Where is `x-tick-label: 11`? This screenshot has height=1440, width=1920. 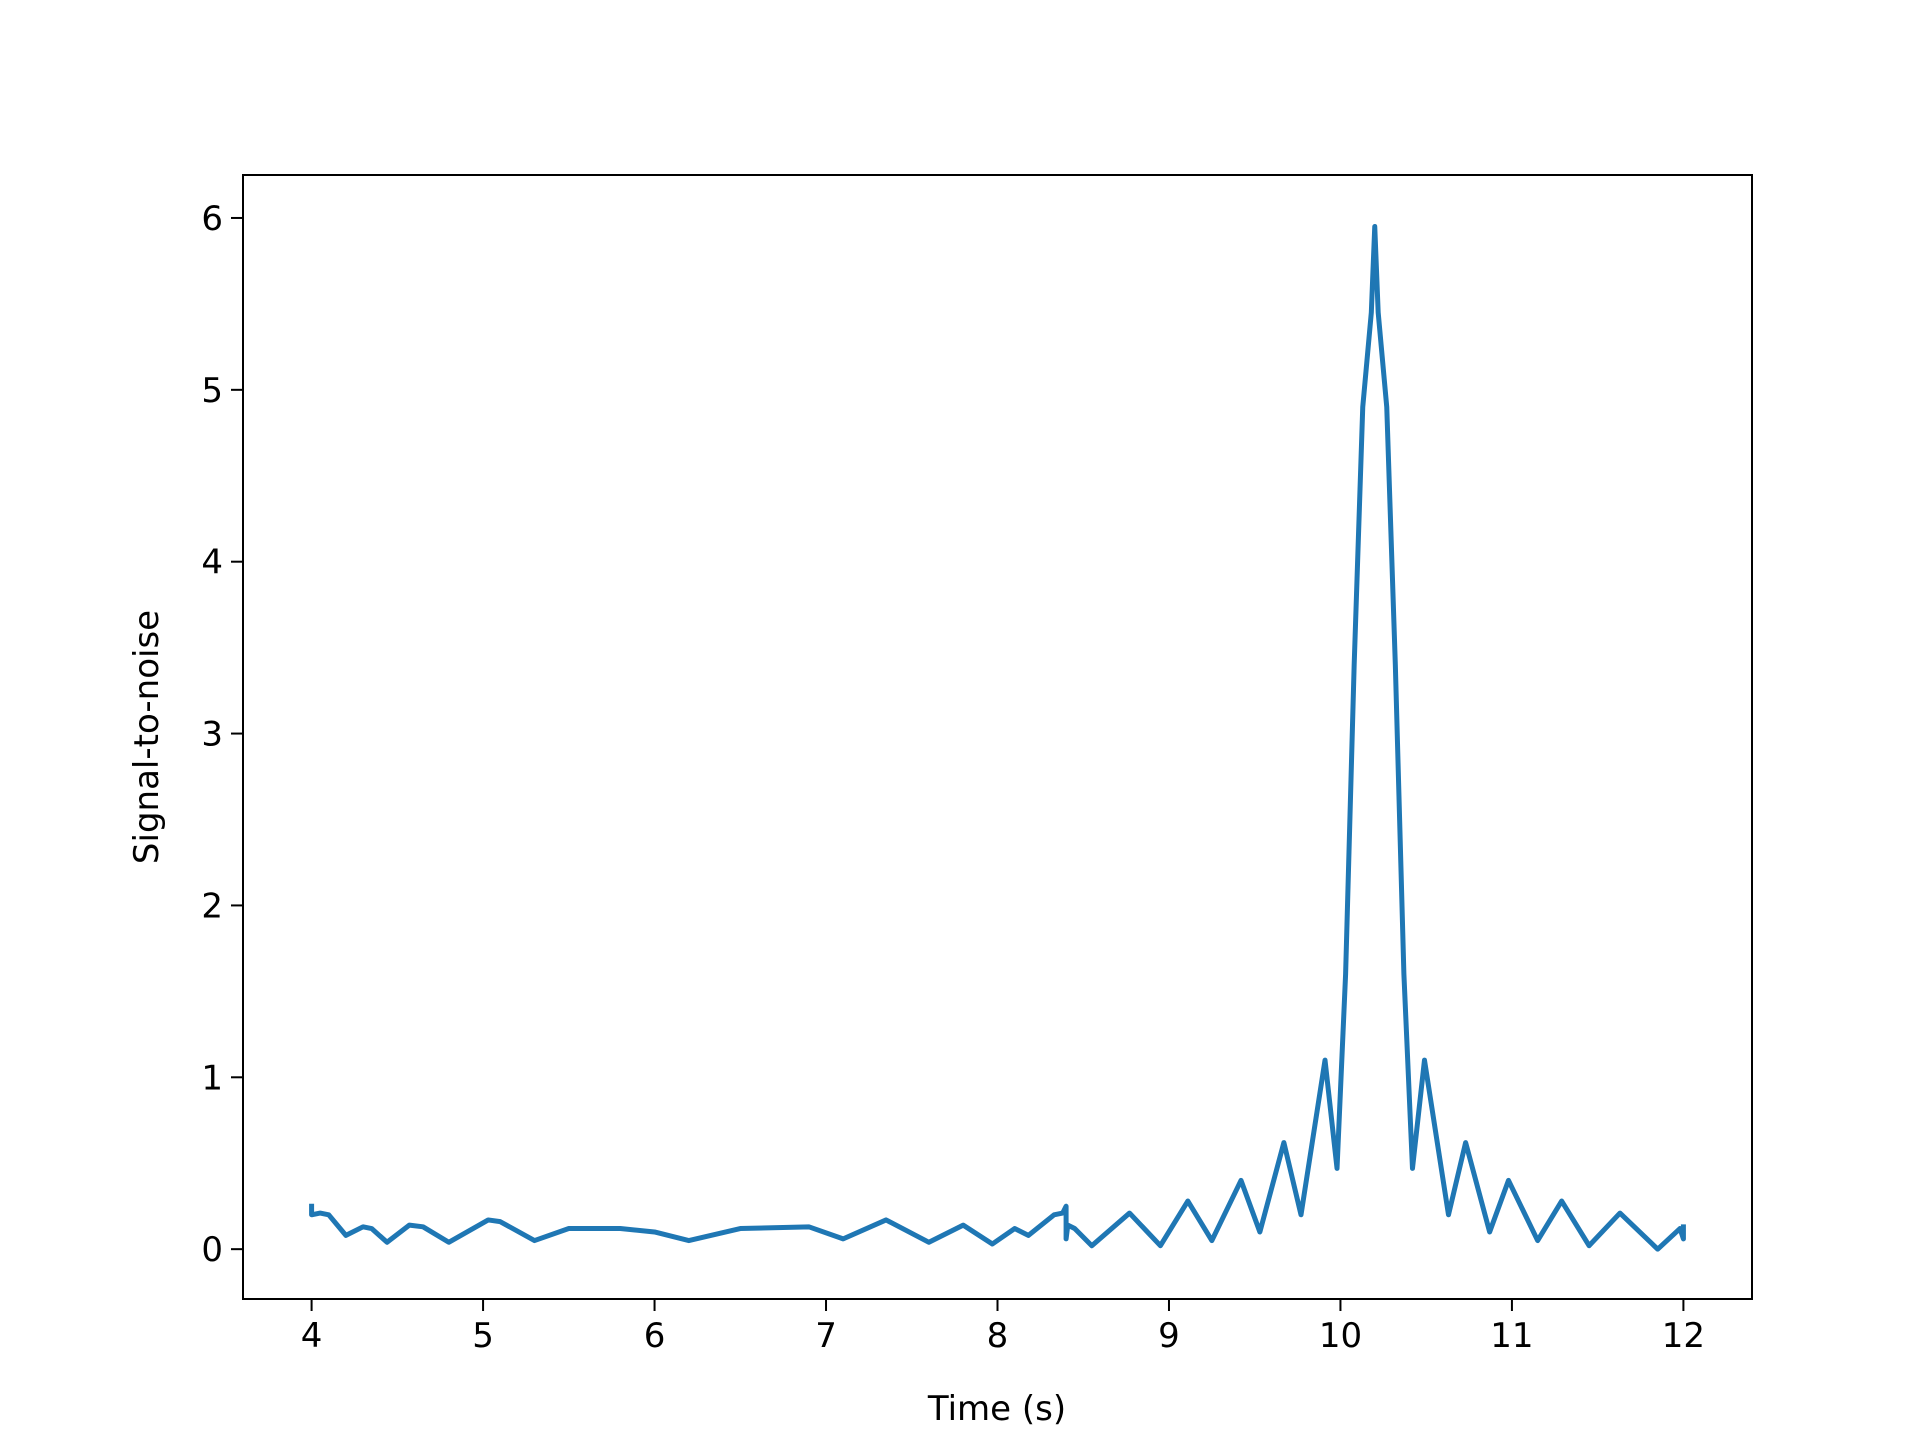 x-tick-label: 11 is located at coordinates (1511, 1336).